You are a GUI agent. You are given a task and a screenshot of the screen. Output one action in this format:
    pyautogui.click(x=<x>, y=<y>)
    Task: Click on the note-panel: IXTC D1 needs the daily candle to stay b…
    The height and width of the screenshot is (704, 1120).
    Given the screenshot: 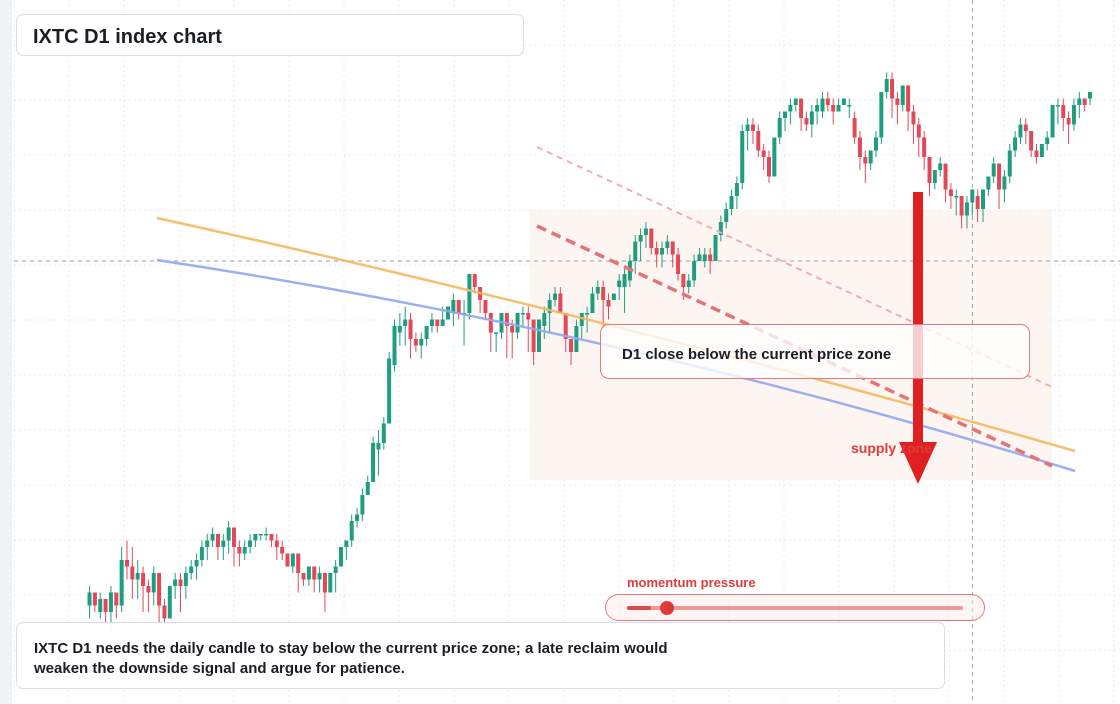 What is the action you would take?
    pyautogui.click(x=480, y=655)
    